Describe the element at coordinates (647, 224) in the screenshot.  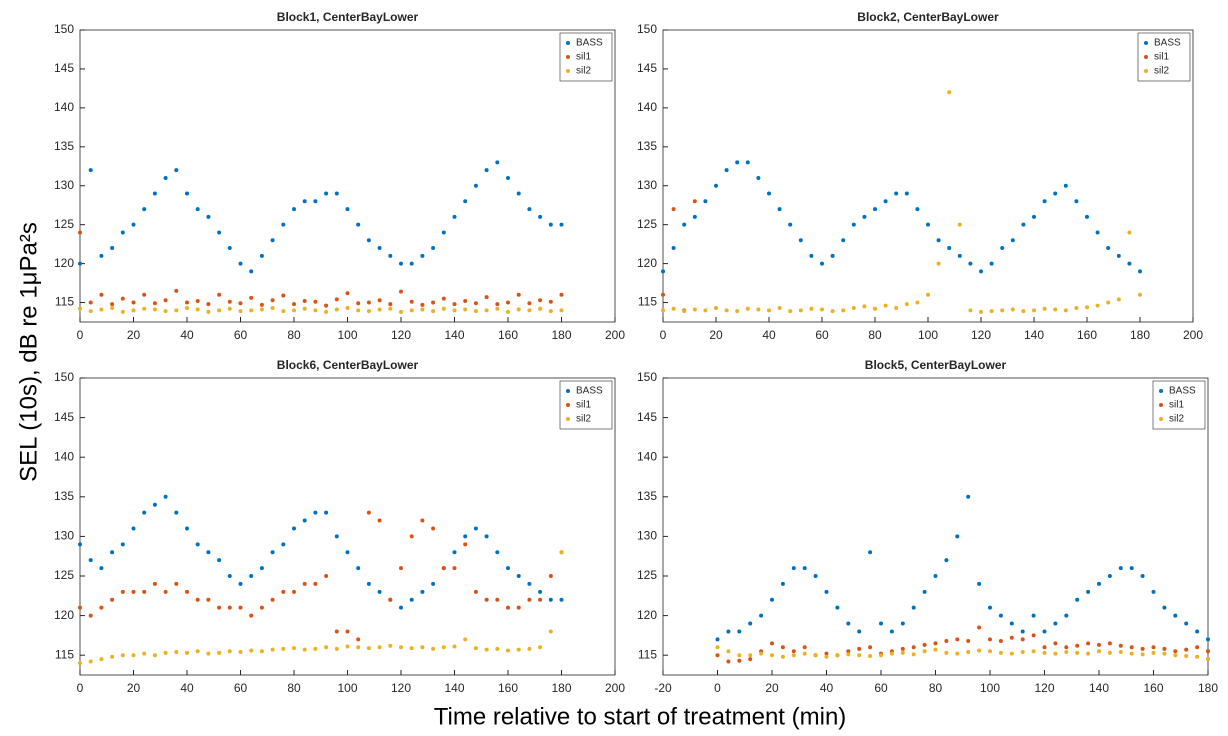
I see `y-tick-label: 125` at that location.